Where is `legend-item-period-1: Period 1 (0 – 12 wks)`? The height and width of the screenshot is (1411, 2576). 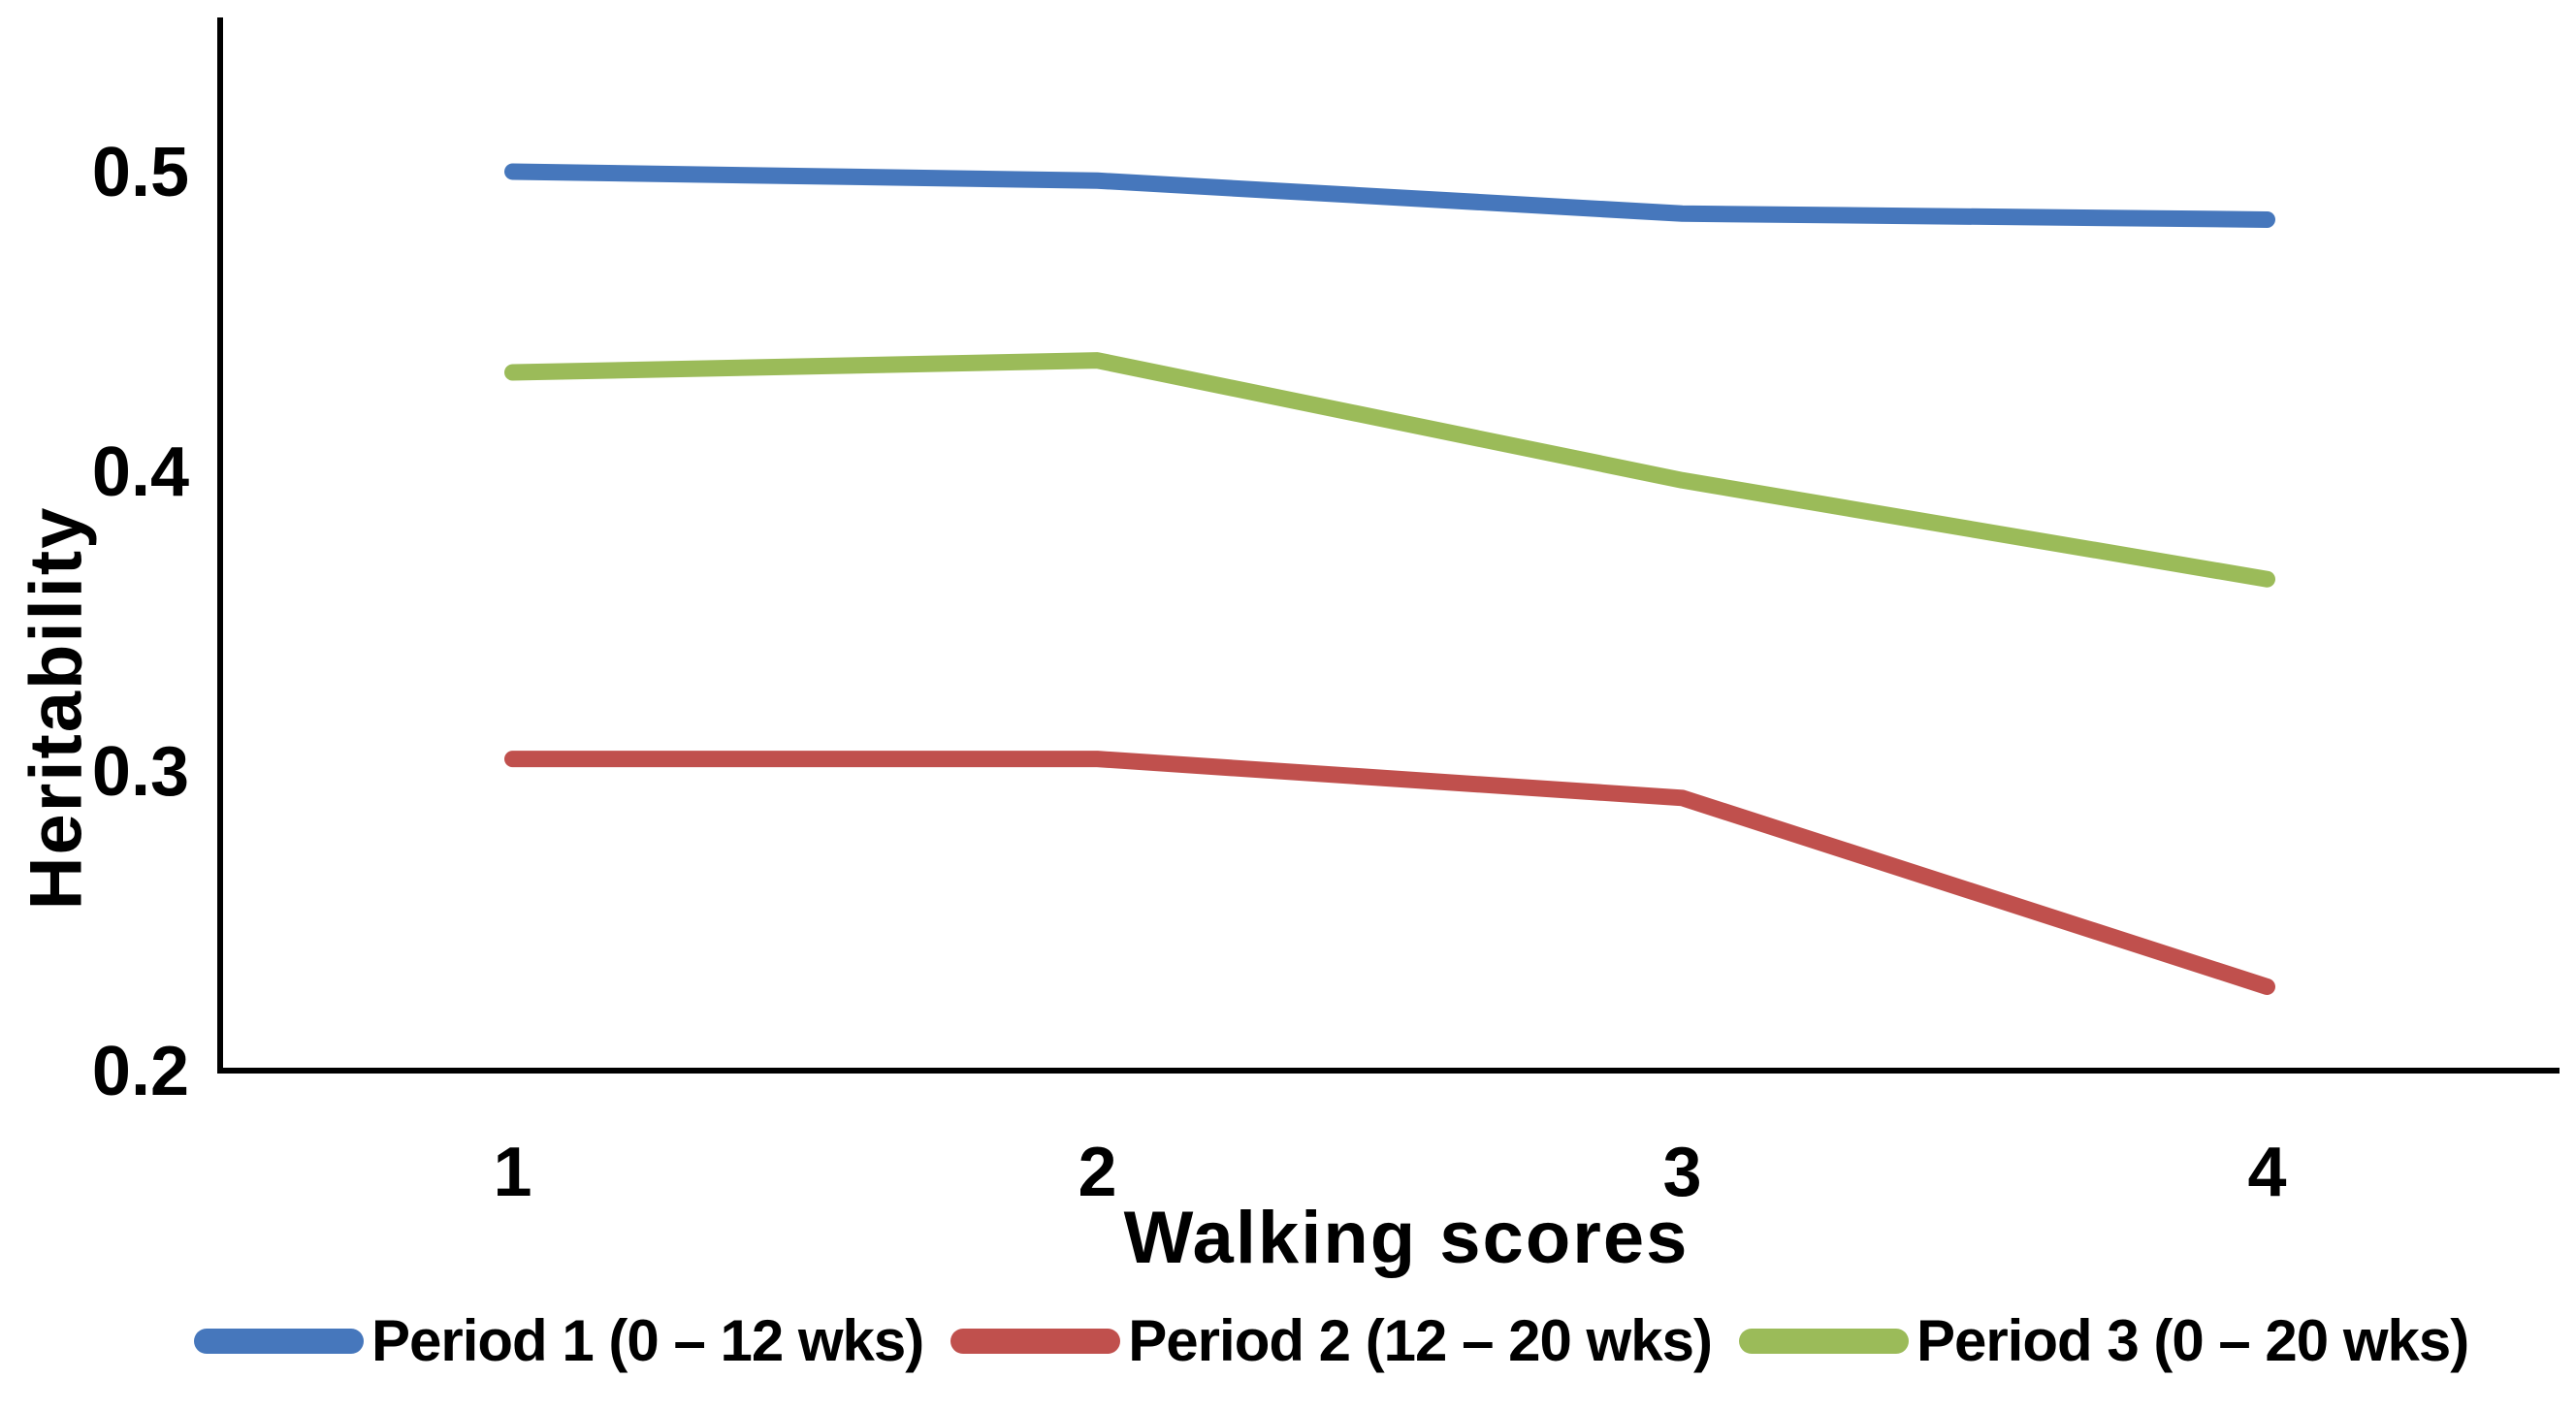
legend-item-period-1: Period 1 (0 – 12 wks) is located at coordinates (559, 1340).